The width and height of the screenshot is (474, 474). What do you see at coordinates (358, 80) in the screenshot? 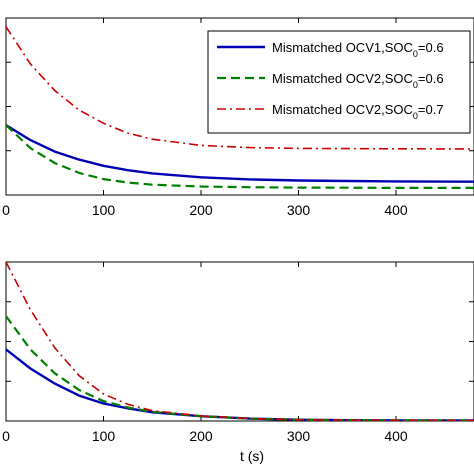
I see `legend-label-2: Mismatched OCV2,SOC0=0.6` at bounding box center [358, 80].